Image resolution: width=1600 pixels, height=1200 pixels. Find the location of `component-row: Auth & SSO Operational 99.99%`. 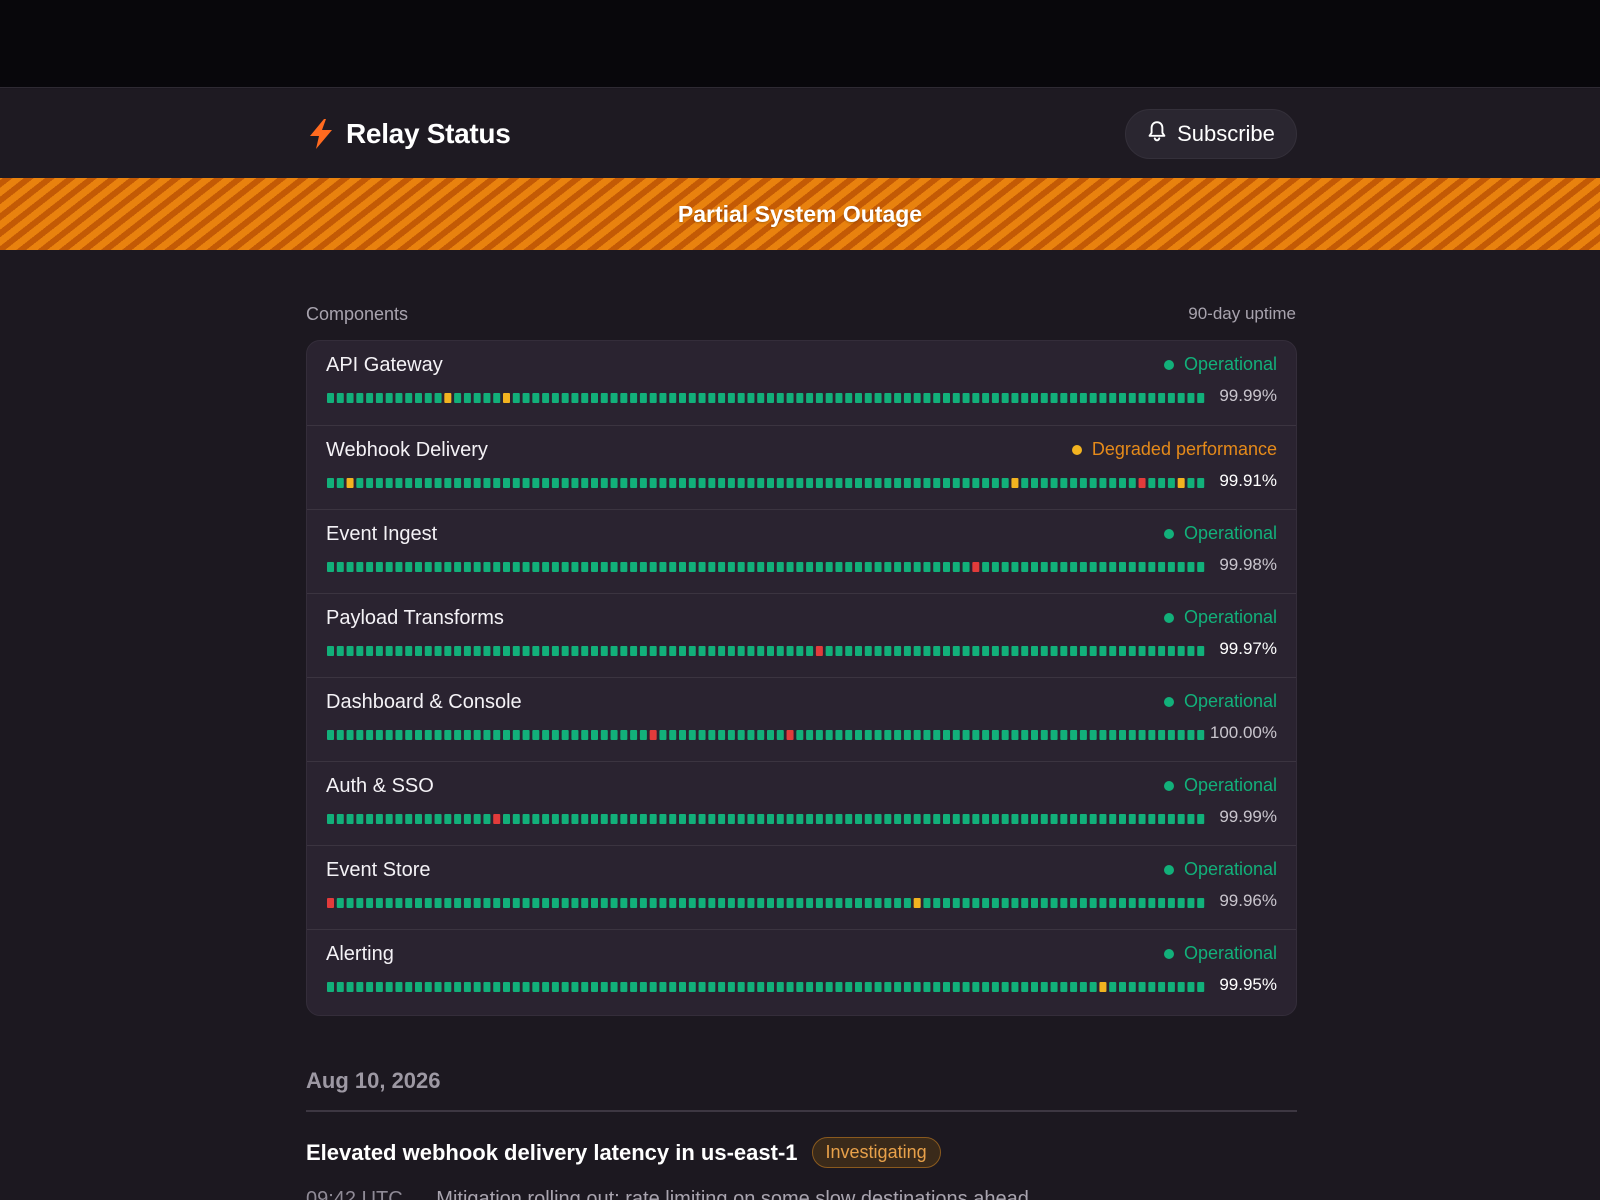

component-row: Auth & SSO Operational 99.99% is located at coordinates (801, 803).